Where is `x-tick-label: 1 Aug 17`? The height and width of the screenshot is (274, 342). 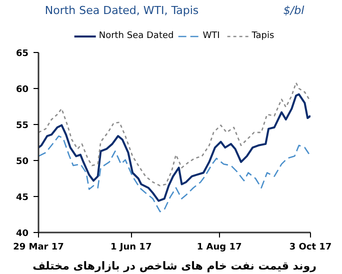 x-tick-label: 1 Aug 17 is located at coordinates (219, 247).